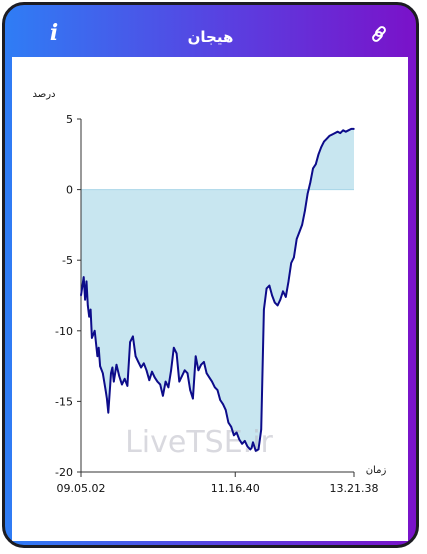  Describe the element at coordinates (235, 488) in the screenshot. I see `x-tick-label: 11.16.40` at that location.